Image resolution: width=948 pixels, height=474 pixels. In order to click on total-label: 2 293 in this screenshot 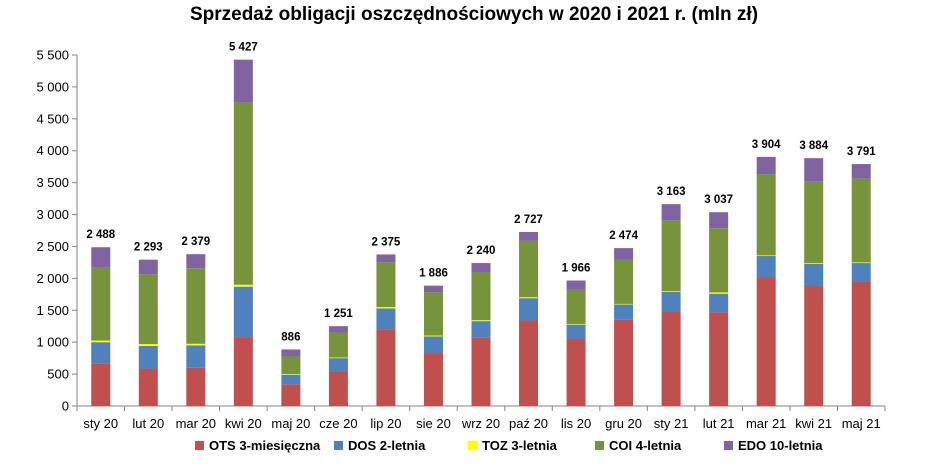, I will do `click(148, 248)`.